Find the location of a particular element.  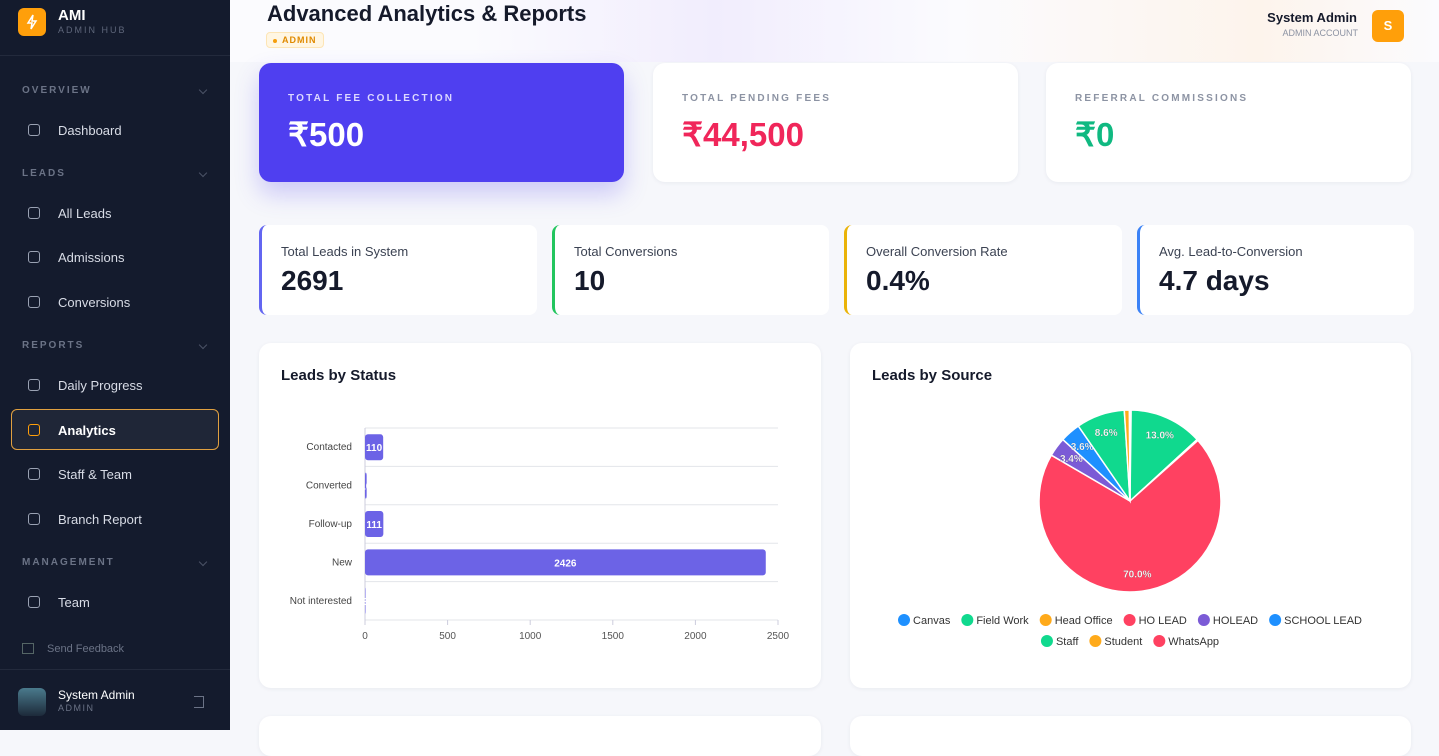

legend-item: SCHOOL LEAD is located at coordinates (1315, 620).